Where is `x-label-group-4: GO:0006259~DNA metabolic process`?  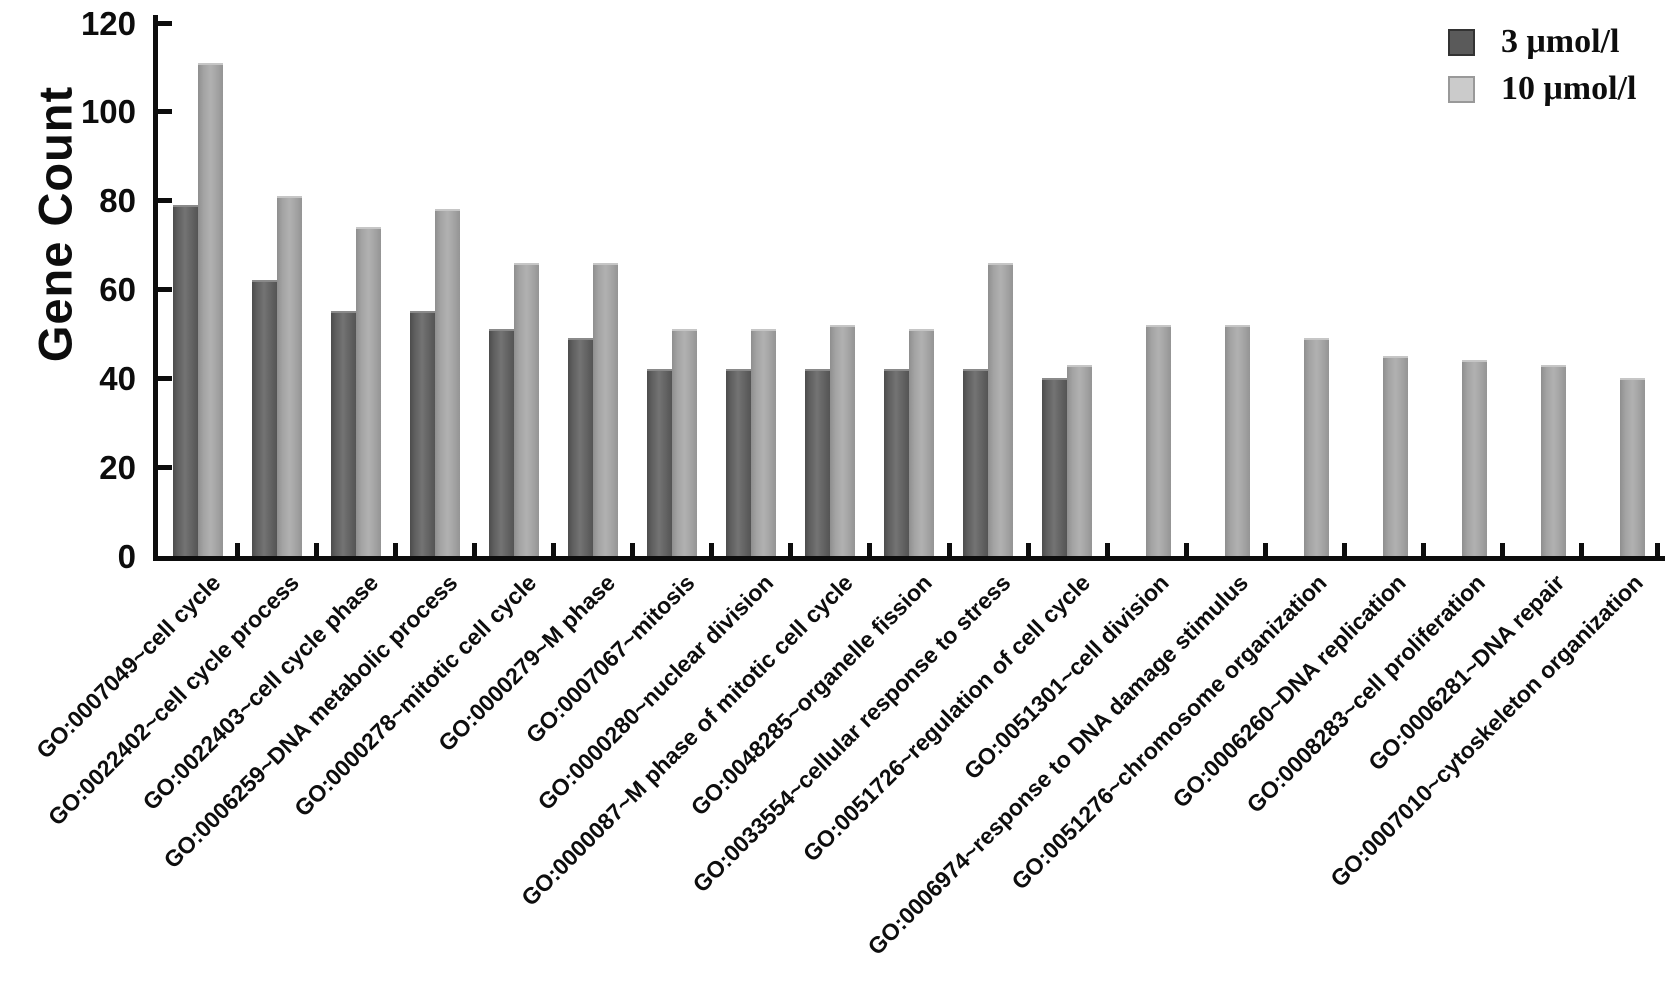
x-label-group-4: GO:0006259~DNA metabolic process is located at coordinates (310, 721).